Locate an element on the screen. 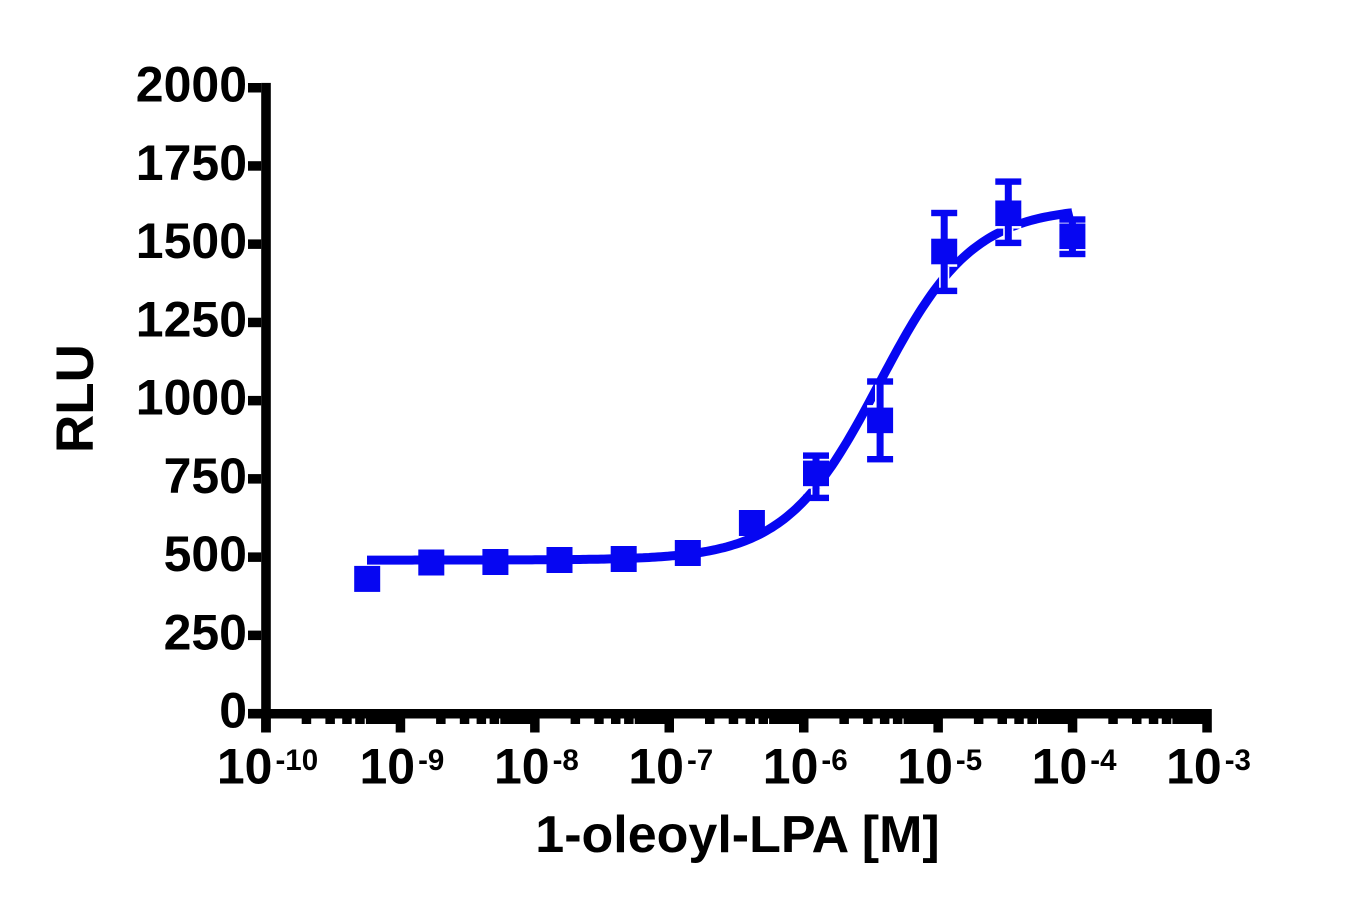  svg-text: 750 is located at coordinates (205, 476).